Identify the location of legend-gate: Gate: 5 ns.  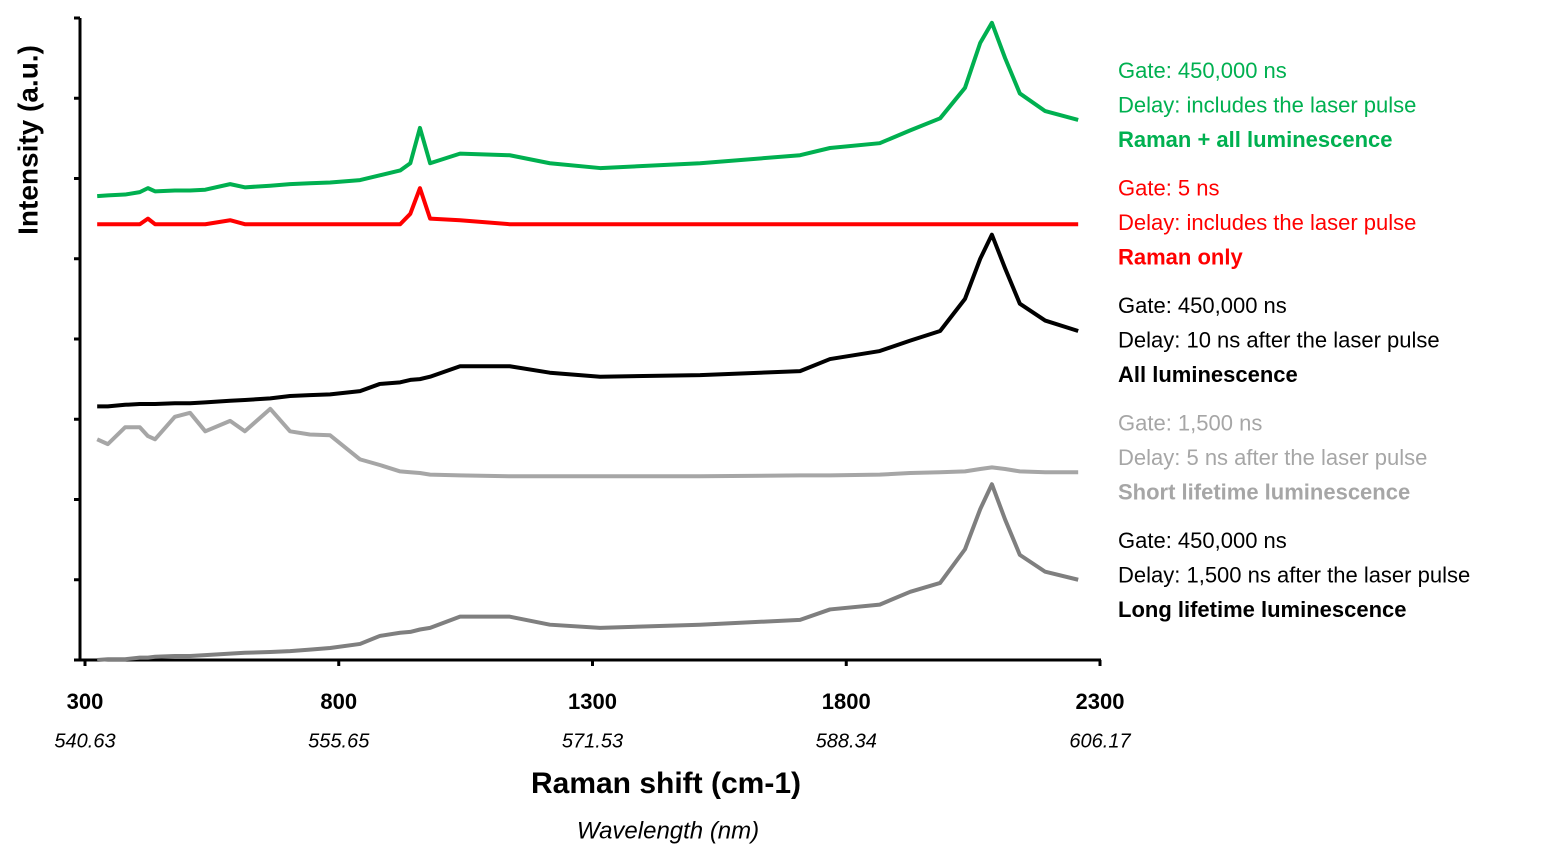
(1169, 187).